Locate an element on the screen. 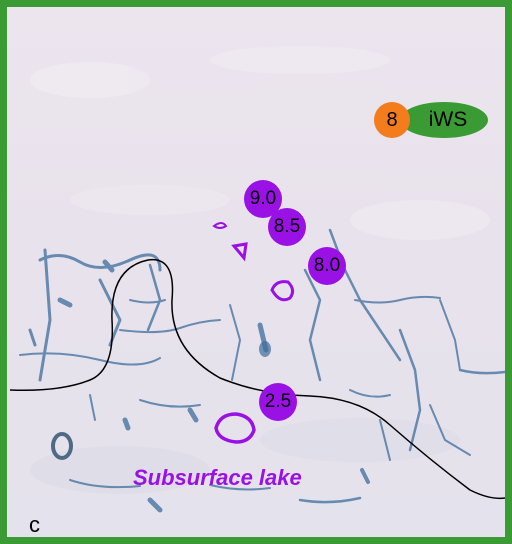 This screenshot has height=544, width=512. site-number-badge: 8 is located at coordinates (392, 120).